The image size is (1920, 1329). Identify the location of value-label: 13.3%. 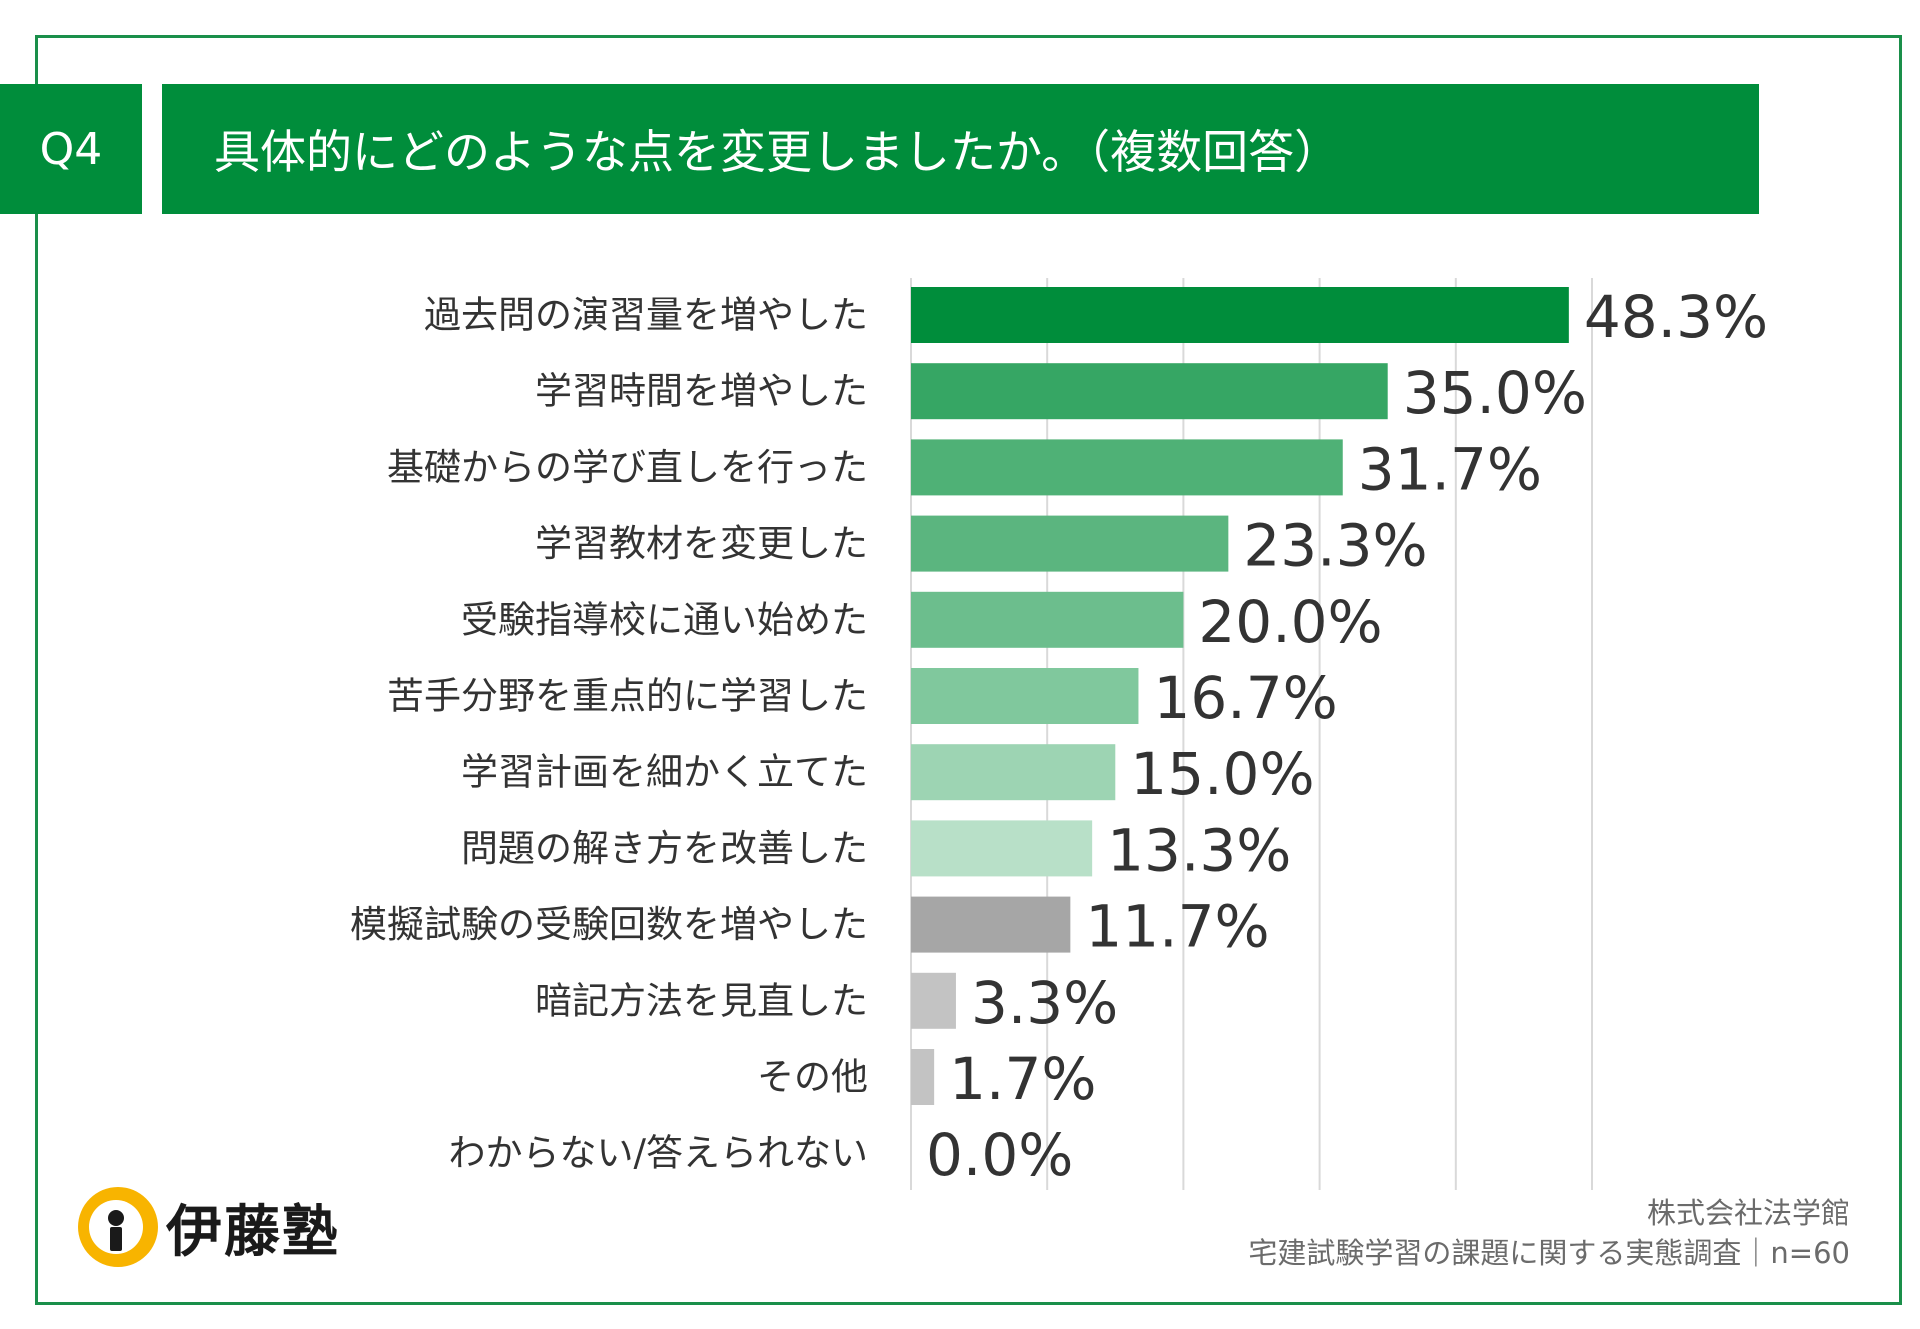
(1199, 850).